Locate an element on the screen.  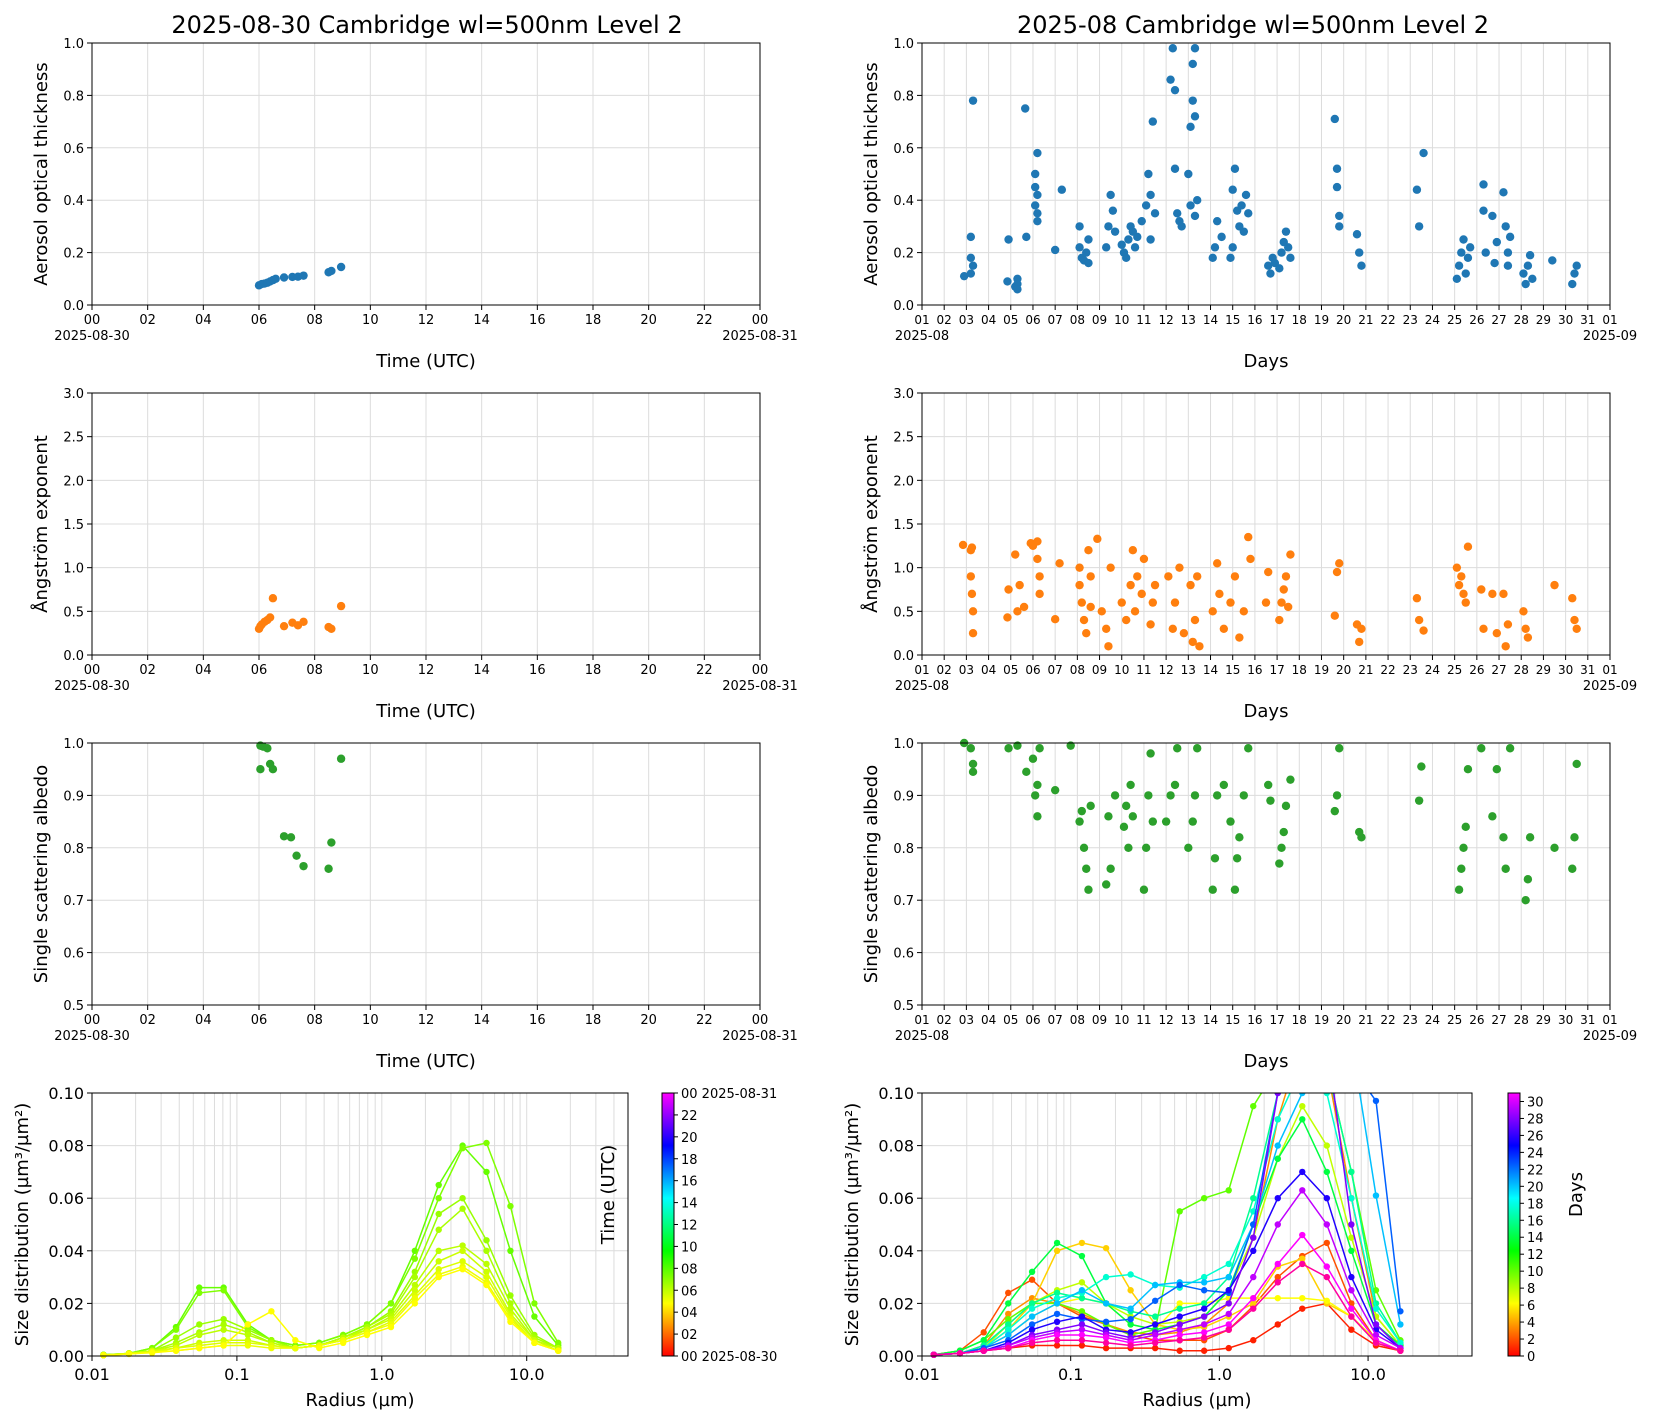
x-tick-label: 22 is located at coordinates (704, 670).